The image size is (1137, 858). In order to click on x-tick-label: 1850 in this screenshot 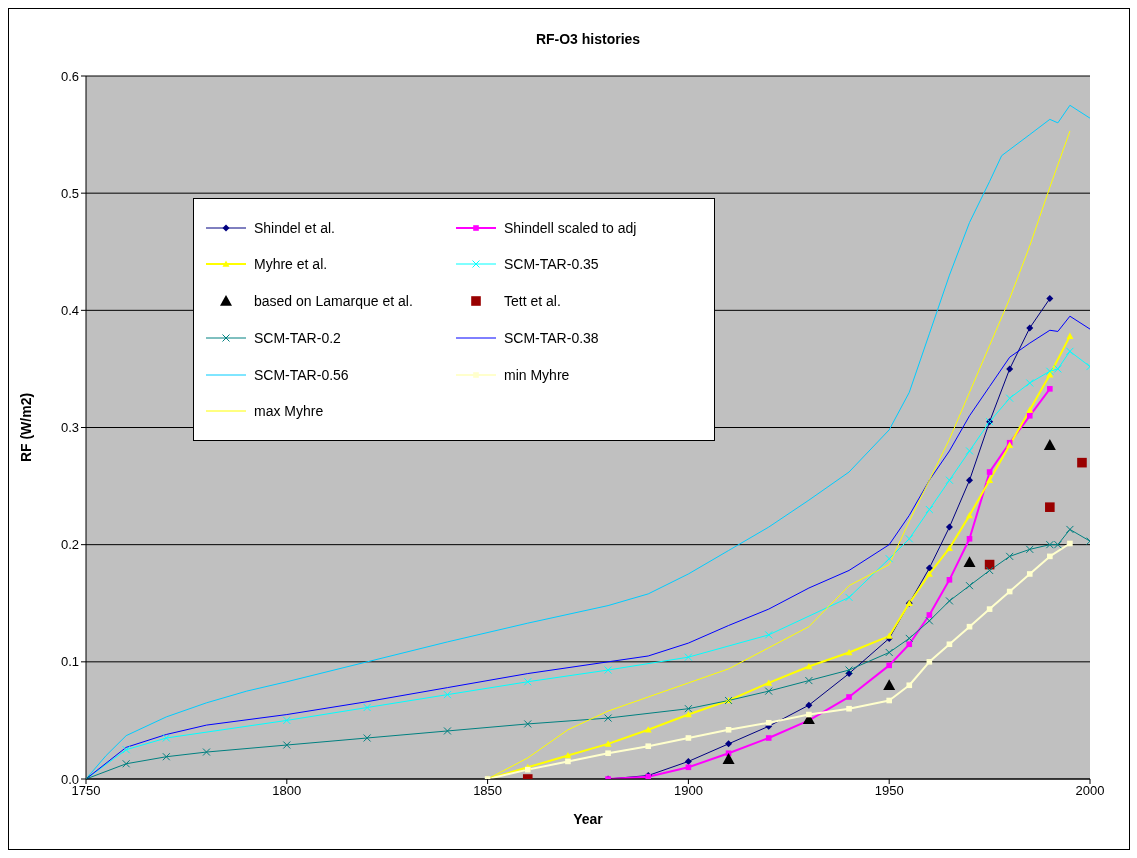, I will do `click(488, 791)`.